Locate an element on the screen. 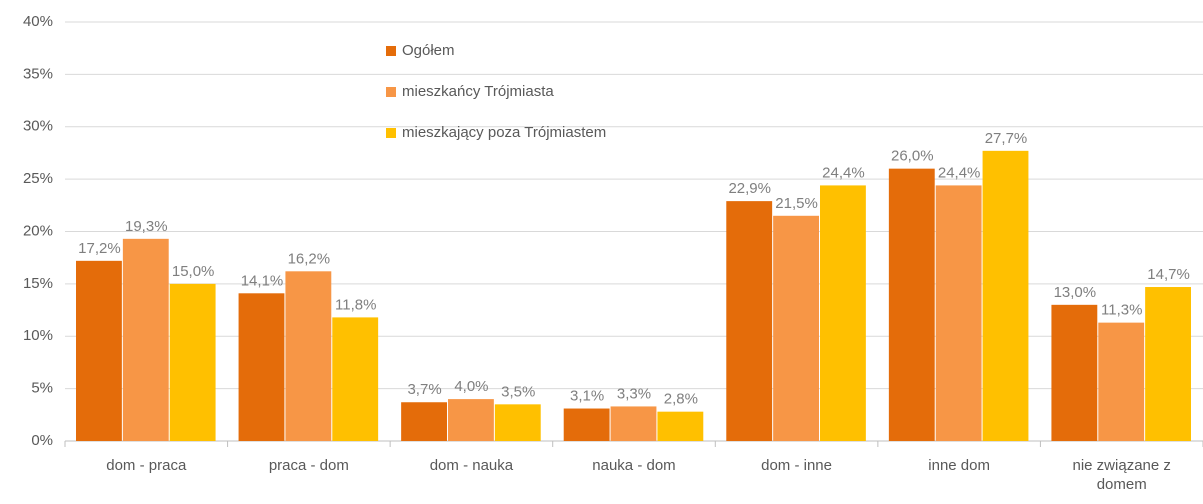 The image size is (1203, 504). data-label: 27,7% is located at coordinates (1006, 138).